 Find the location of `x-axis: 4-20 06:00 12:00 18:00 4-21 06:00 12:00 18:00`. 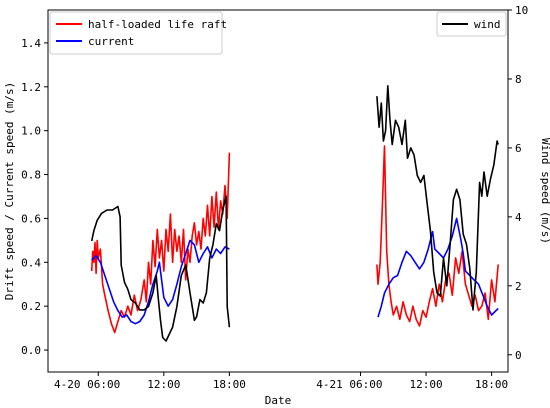

x-axis: 4-20 06:00 12:00 18:00 4-21 06:00 12:00 18:00 is located at coordinates (281, 381).